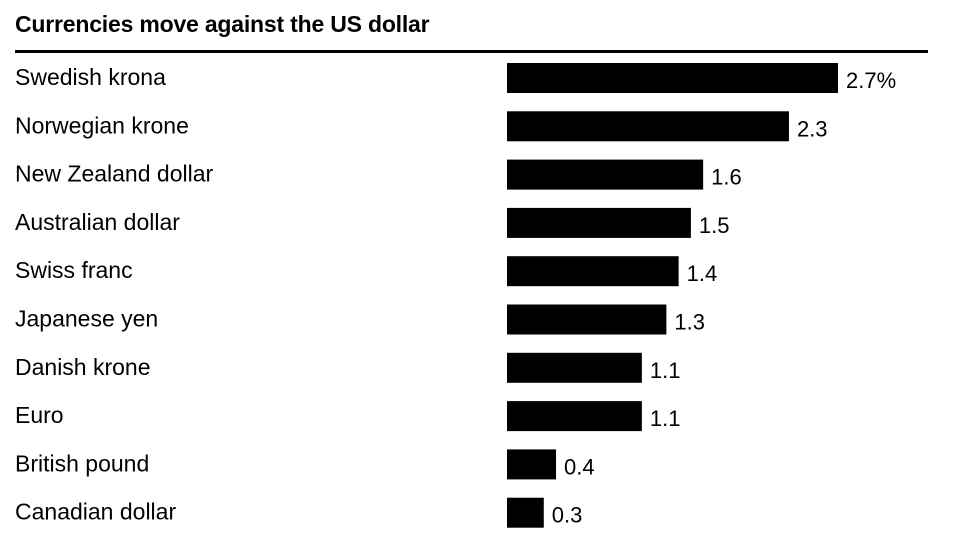 The height and width of the screenshot is (544, 960). What do you see at coordinates (366, 271) in the screenshot?
I see `bar-row: Swiss franc 1.4` at bounding box center [366, 271].